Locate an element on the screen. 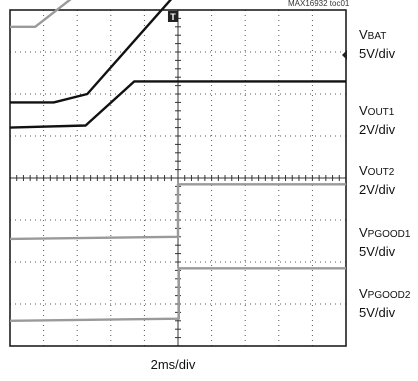 This screenshot has width=418, height=381. label-out2: VOUT2 2V/div is located at coordinates (377, 180).